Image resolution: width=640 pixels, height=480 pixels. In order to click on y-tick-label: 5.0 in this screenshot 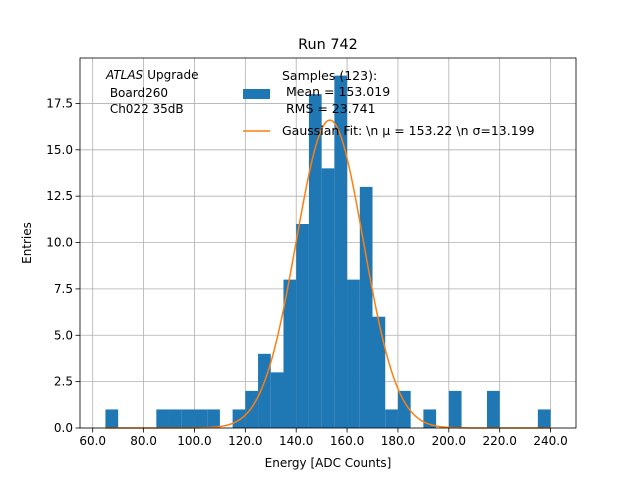, I will do `click(63, 335)`.